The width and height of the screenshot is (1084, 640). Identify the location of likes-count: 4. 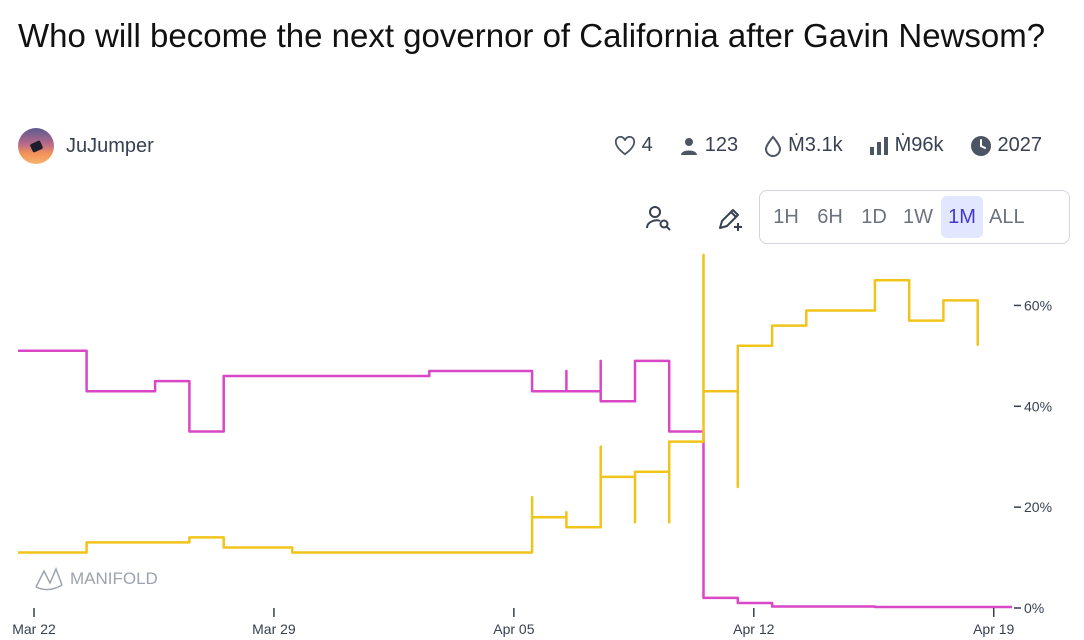
(647, 145).